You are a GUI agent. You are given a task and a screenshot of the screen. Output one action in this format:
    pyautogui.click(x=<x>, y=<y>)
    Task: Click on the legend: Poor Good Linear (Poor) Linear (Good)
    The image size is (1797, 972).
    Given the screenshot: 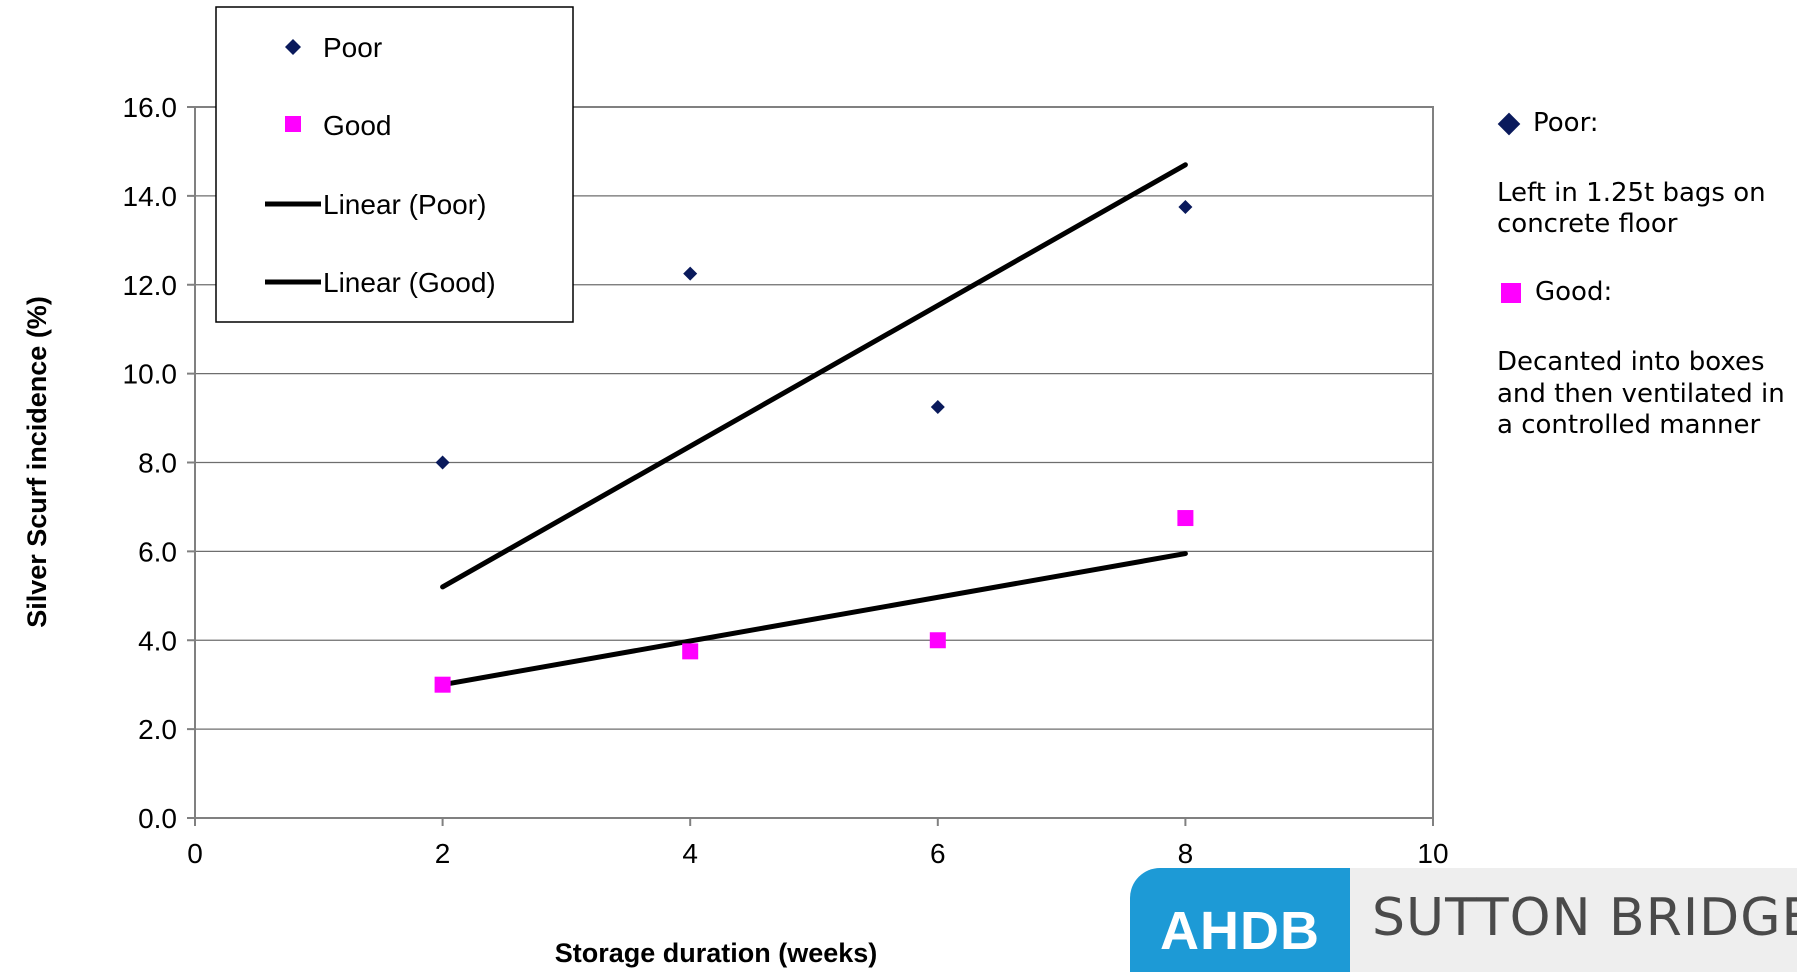 What is the action you would take?
    pyautogui.click(x=394, y=164)
    